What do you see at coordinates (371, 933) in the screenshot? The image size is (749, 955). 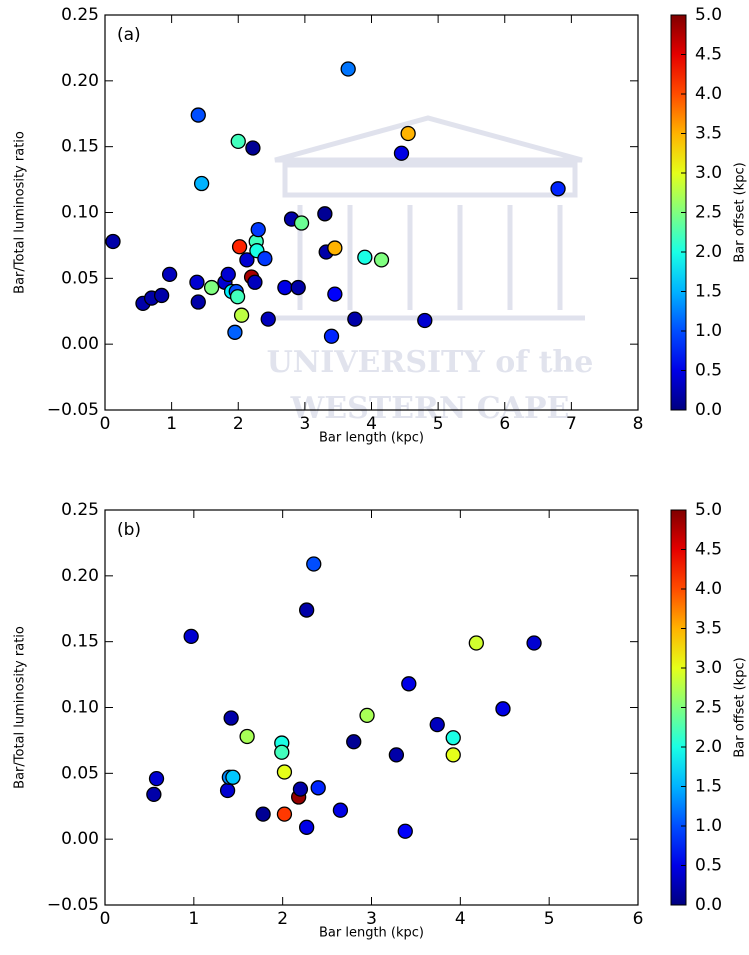 I see `x-axis-label: Bar length (kpc)` at bounding box center [371, 933].